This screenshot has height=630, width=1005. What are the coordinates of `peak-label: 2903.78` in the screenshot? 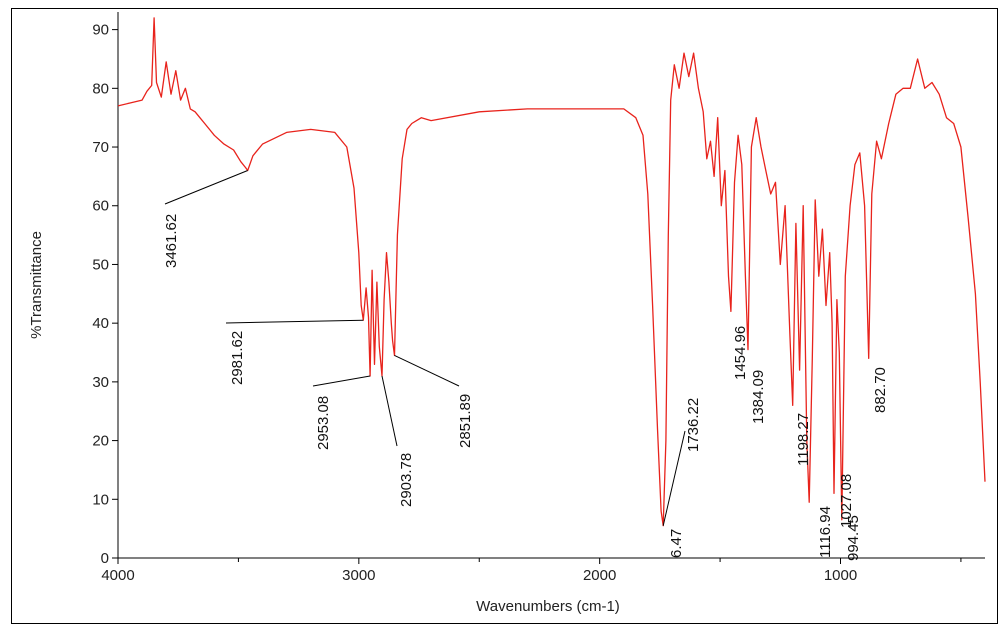 It's located at (406, 480).